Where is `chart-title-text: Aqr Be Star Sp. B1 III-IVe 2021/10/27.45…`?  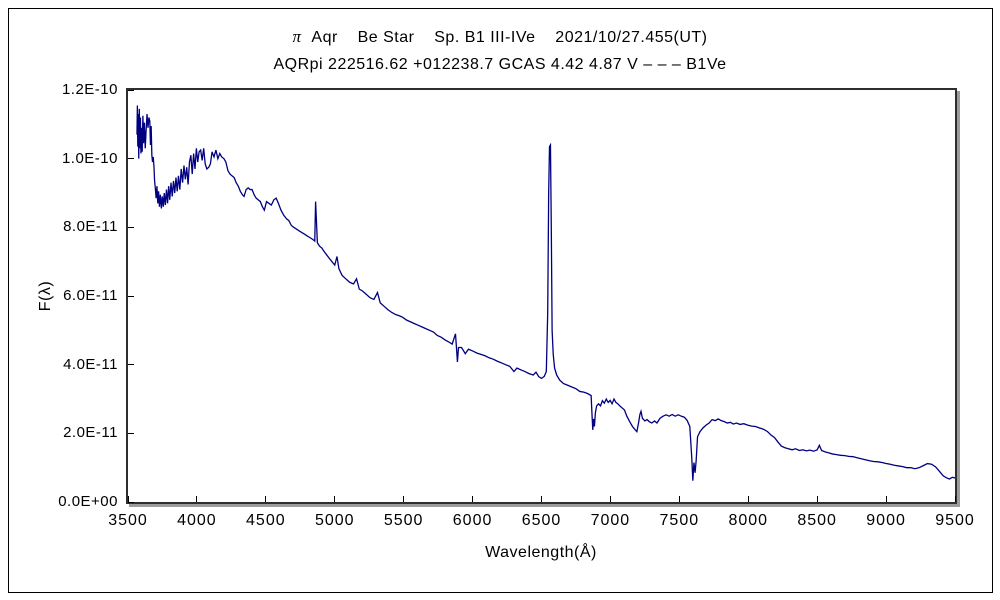
chart-title-text: Aqr Be Star Sp. B1 III-IVe 2021/10/27.45… is located at coordinates (504, 37).